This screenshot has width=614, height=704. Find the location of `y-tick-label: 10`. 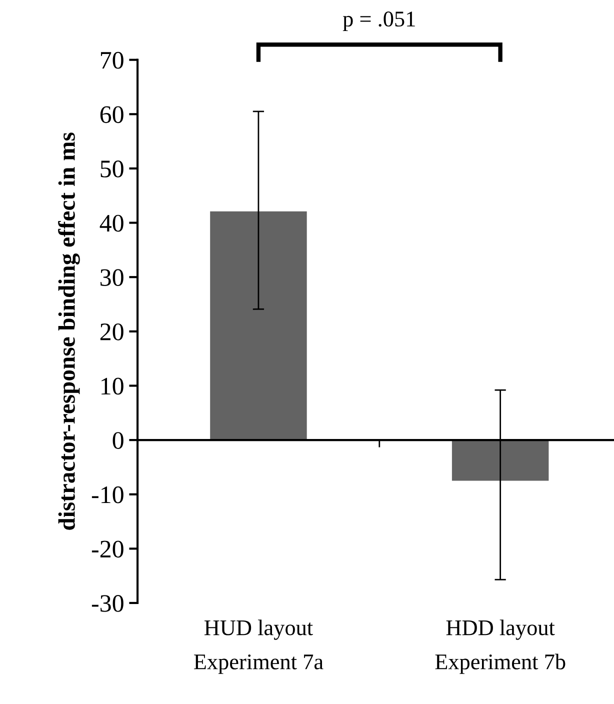

y-tick-label: 10 is located at coordinates (113, 386).